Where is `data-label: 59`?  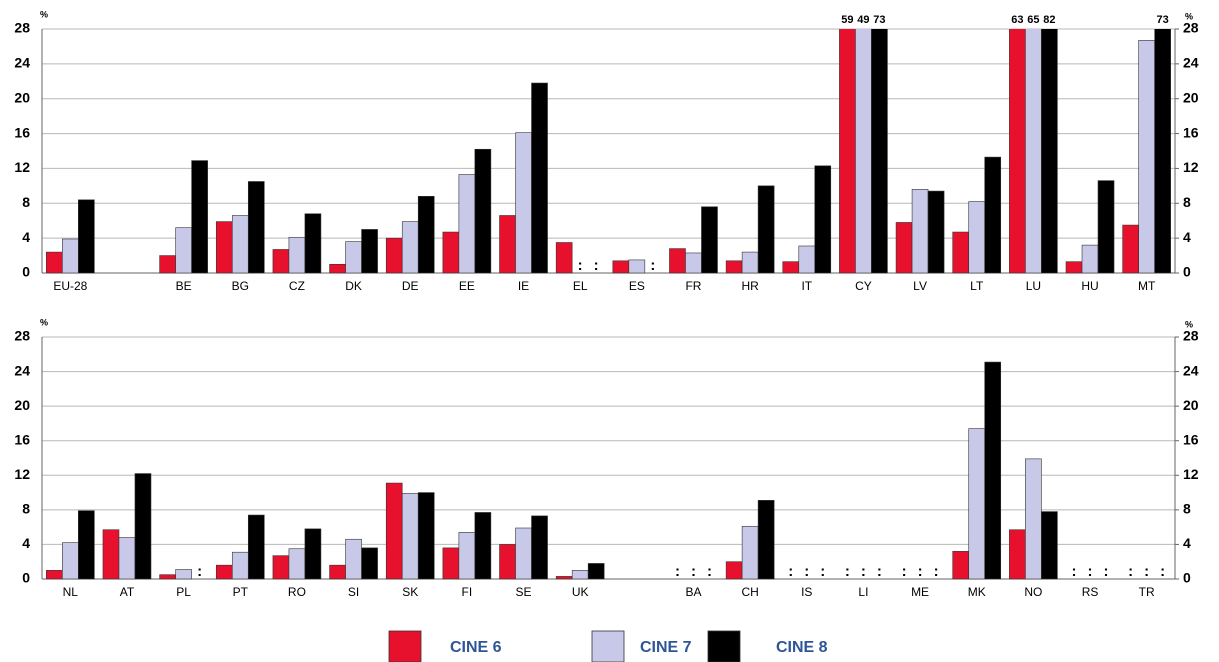 data-label: 59 is located at coordinates (847, 20).